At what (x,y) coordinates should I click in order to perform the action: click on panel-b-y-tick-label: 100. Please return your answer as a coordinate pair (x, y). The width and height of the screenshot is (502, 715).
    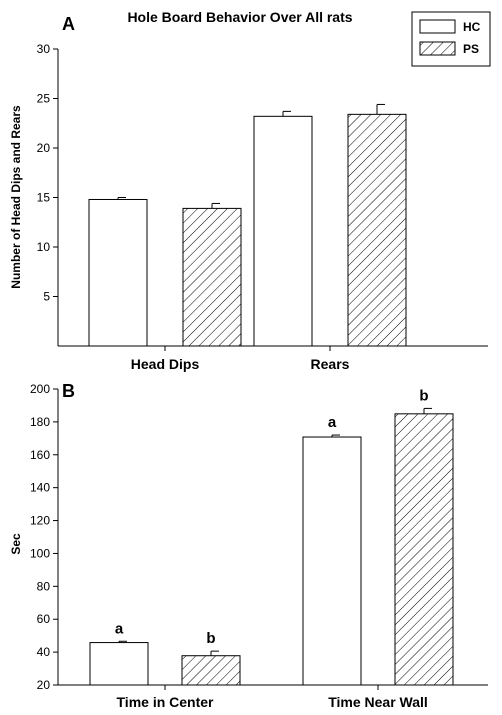
    Looking at the image, I should click on (40, 553).